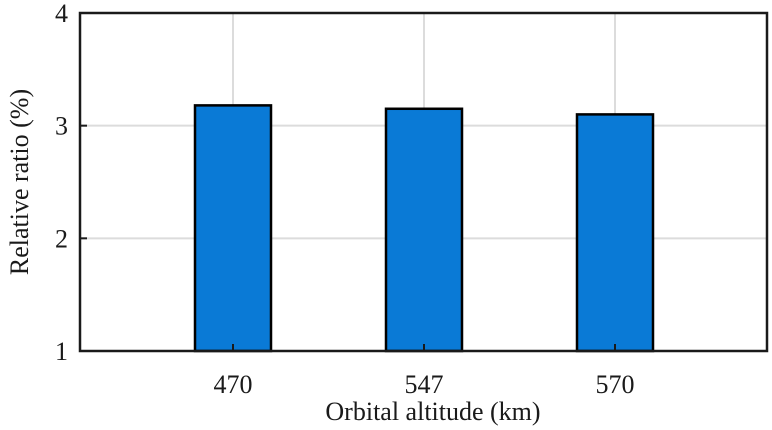 This screenshot has height=430, width=772. Describe the element at coordinates (61, 351) in the screenshot. I see `y-tick-label: 1` at that location.